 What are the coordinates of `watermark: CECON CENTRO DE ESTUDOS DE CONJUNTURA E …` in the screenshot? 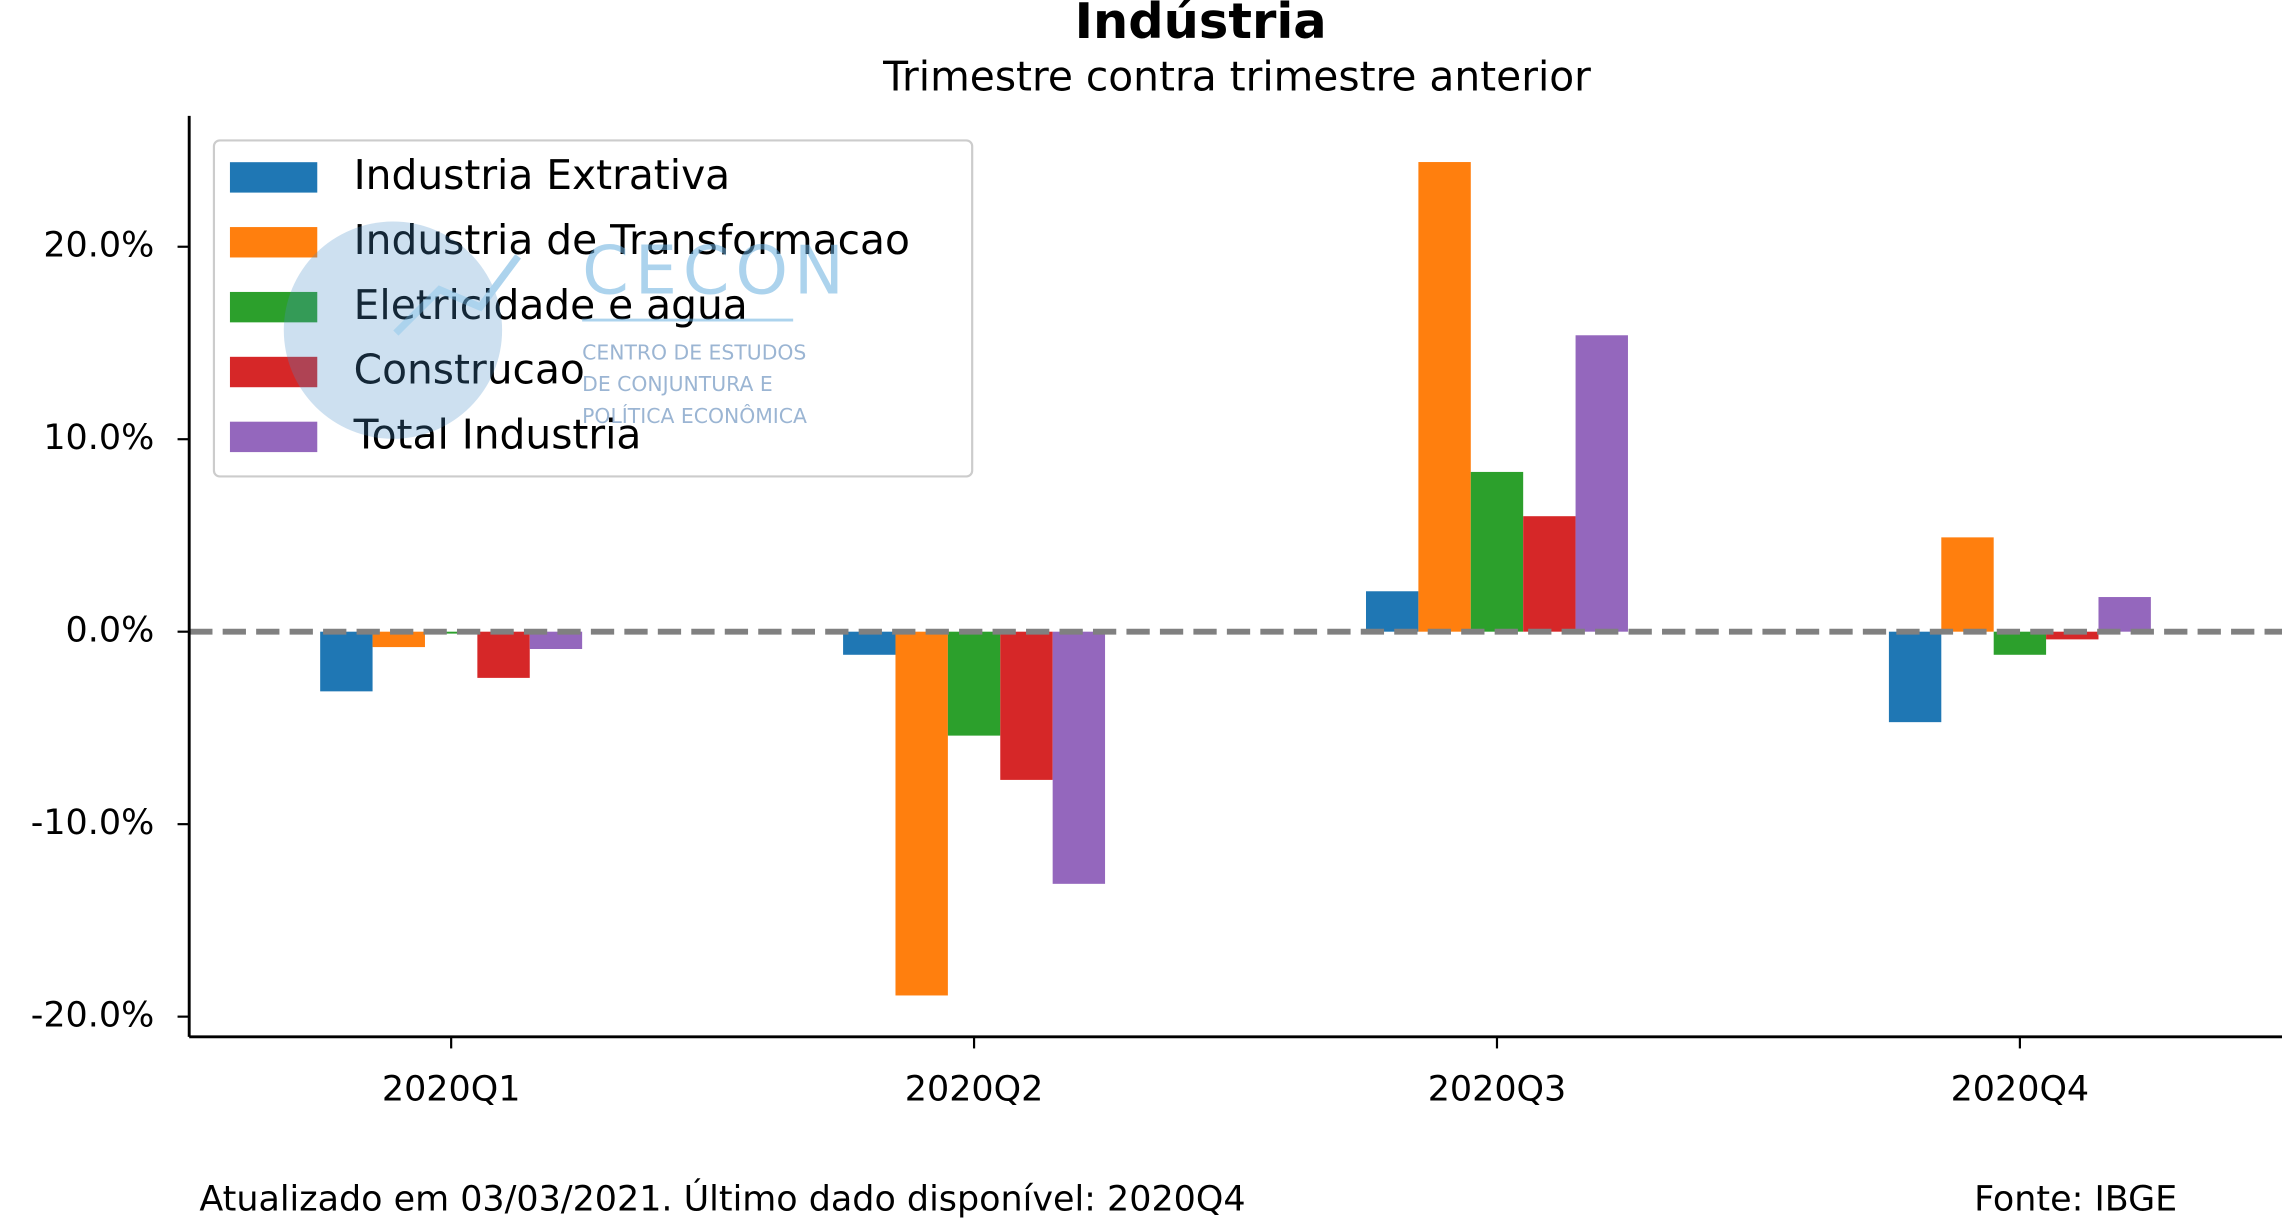 It's located at (566, 330).